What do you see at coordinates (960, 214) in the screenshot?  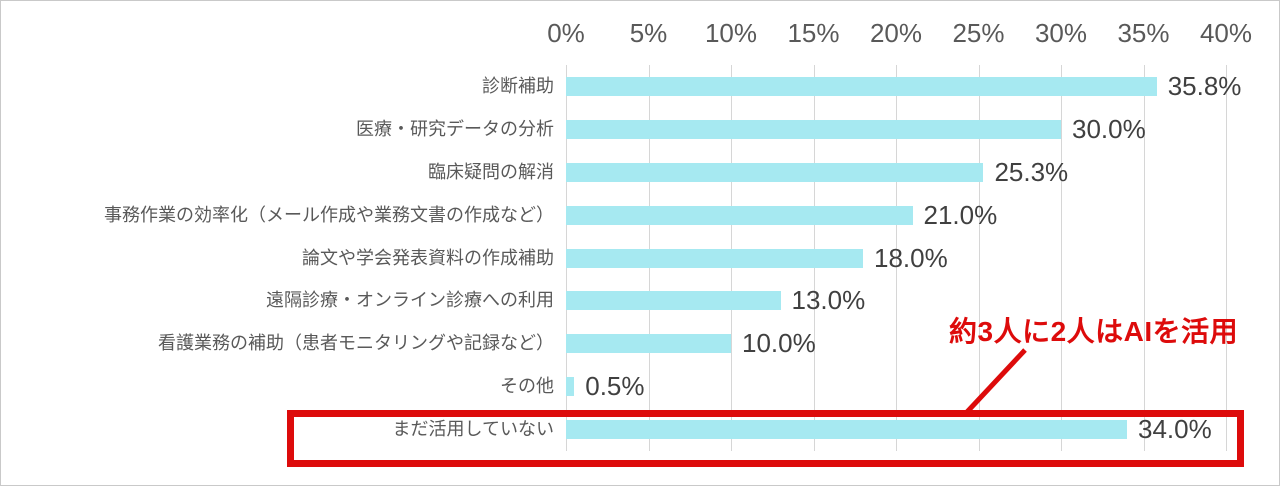 I see `value-label: 21.0%` at bounding box center [960, 214].